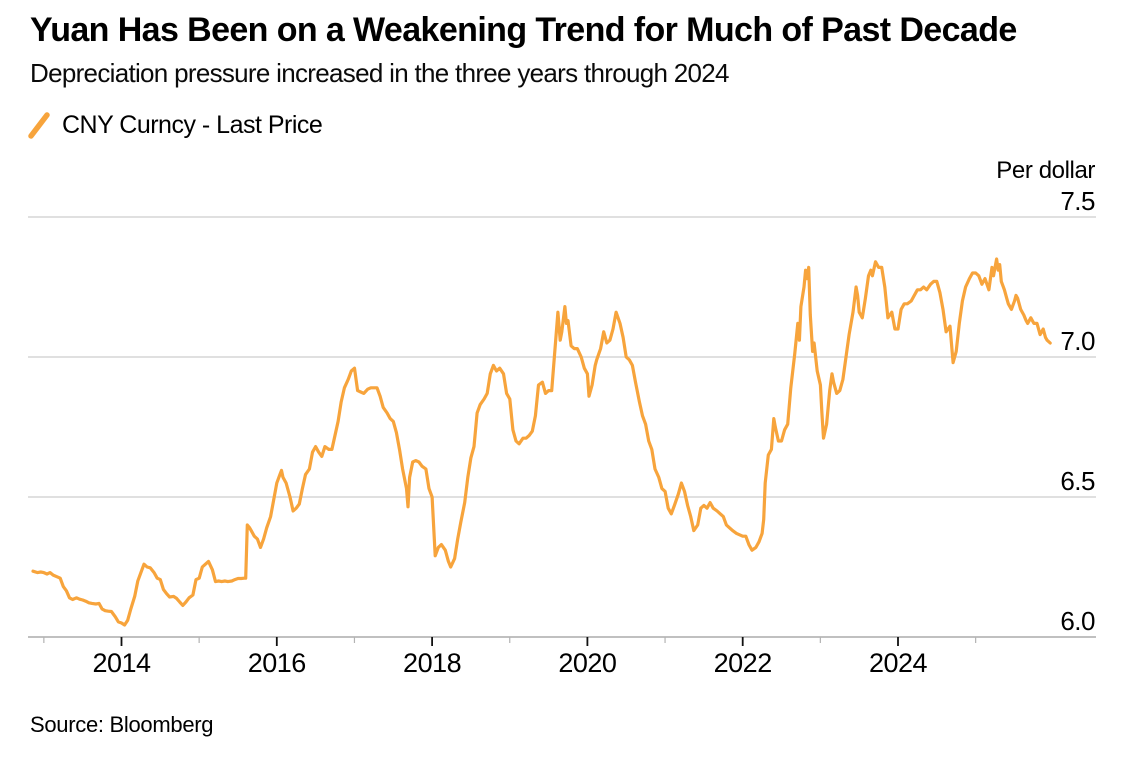 This screenshot has height=759, width=1138. I want to click on x-tick-label: 2020, so click(587, 663).